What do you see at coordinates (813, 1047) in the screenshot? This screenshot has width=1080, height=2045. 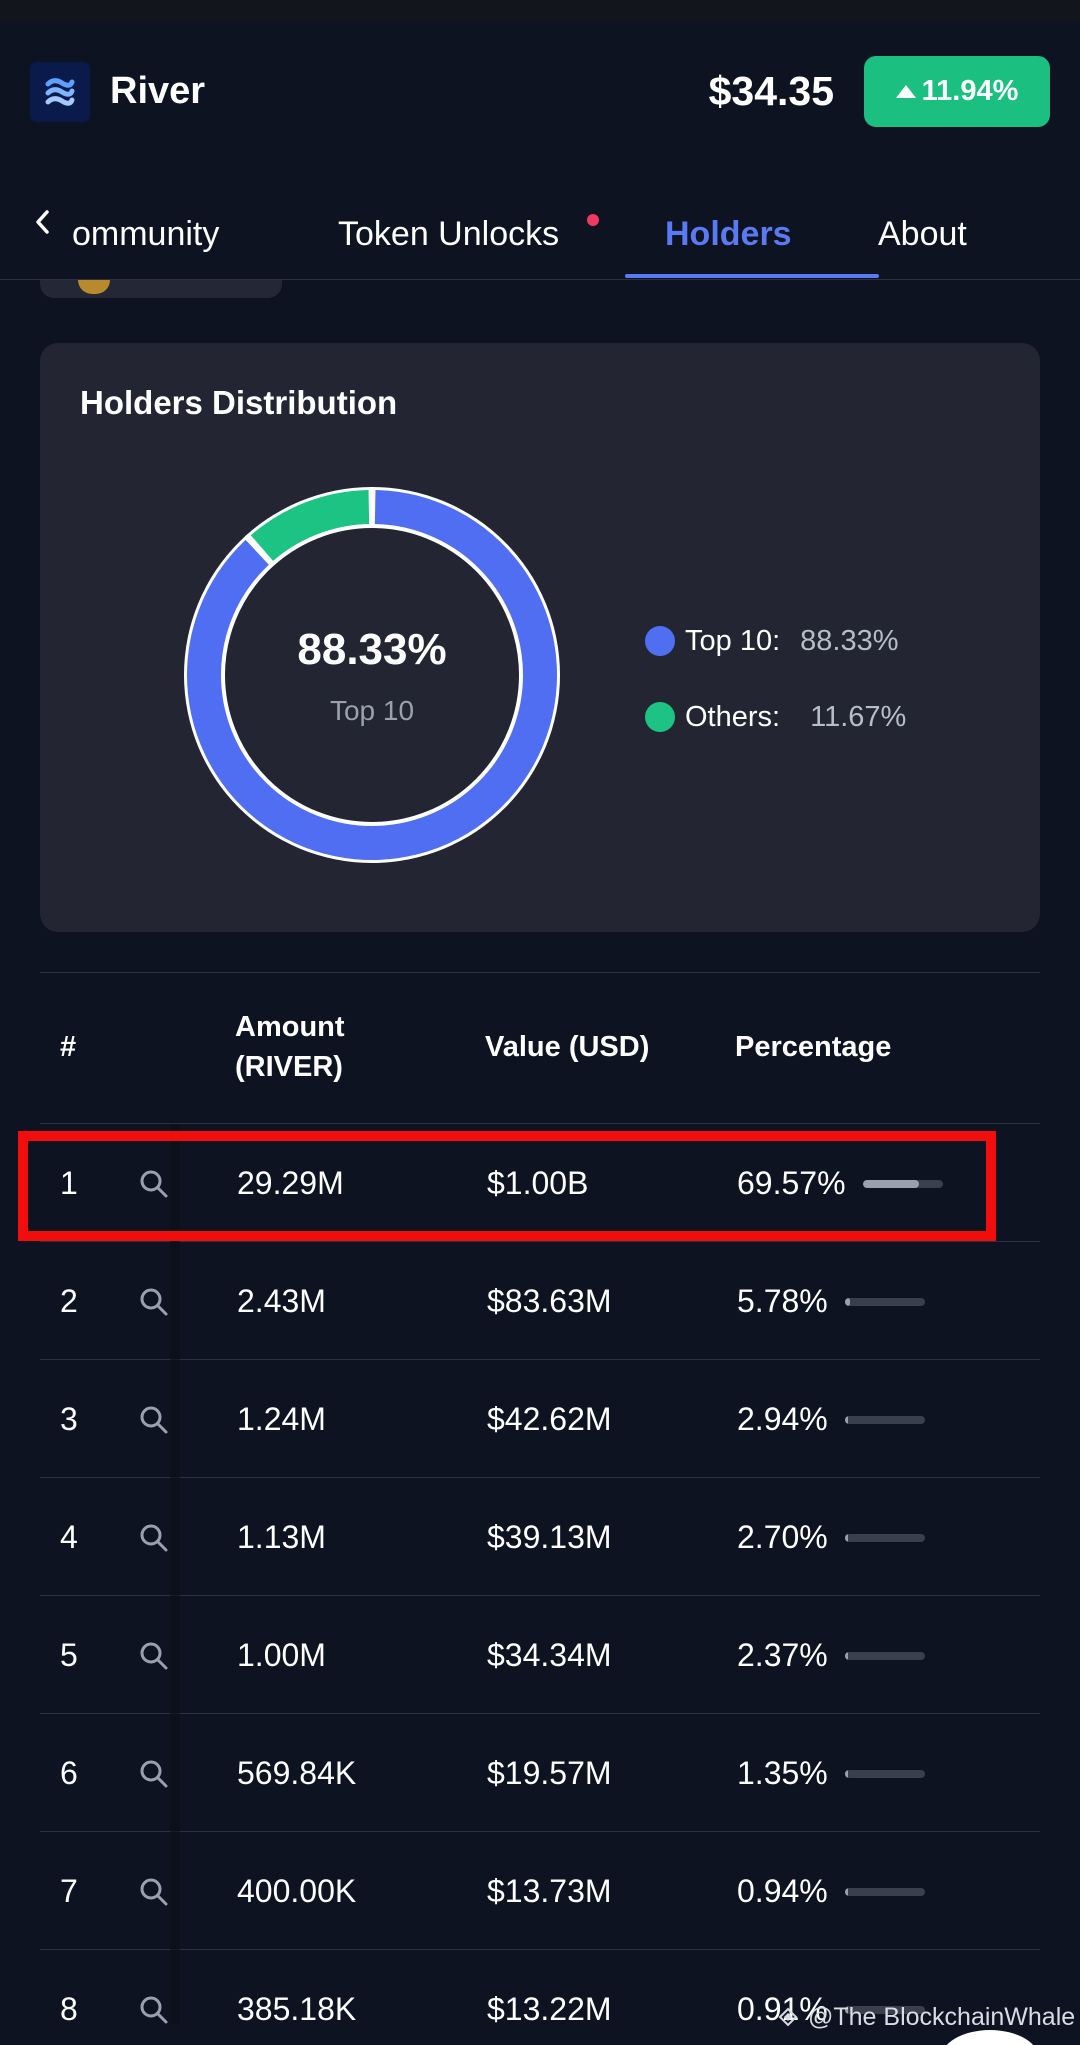 I see `column-header-percentage: Percentage` at bounding box center [813, 1047].